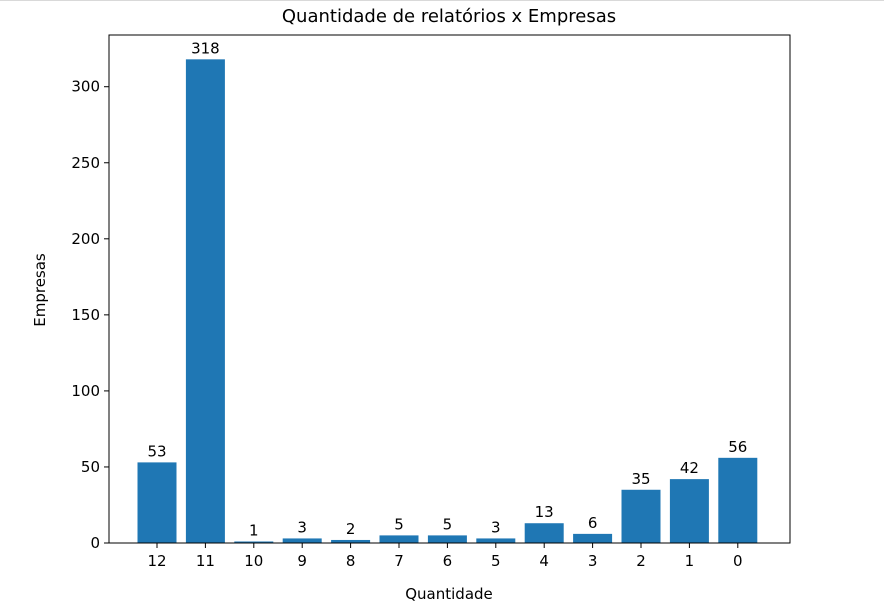 The image size is (884, 610). Describe the element at coordinates (351, 529) in the screenshot. I see `data-label-8: 2` at that location.